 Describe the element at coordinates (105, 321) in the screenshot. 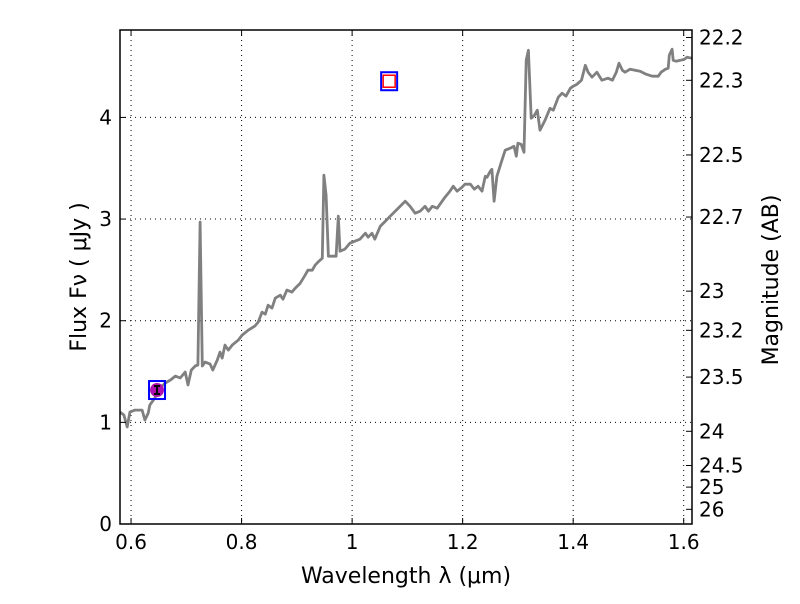

I see `y-tick-label: 2` at that location.